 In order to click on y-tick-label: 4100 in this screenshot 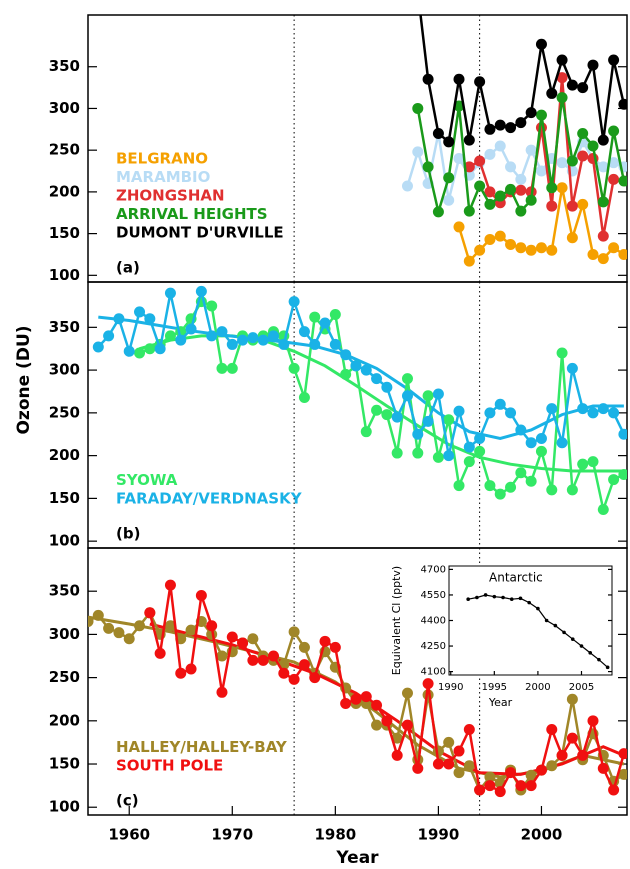, I will do `click(433, 672)`.